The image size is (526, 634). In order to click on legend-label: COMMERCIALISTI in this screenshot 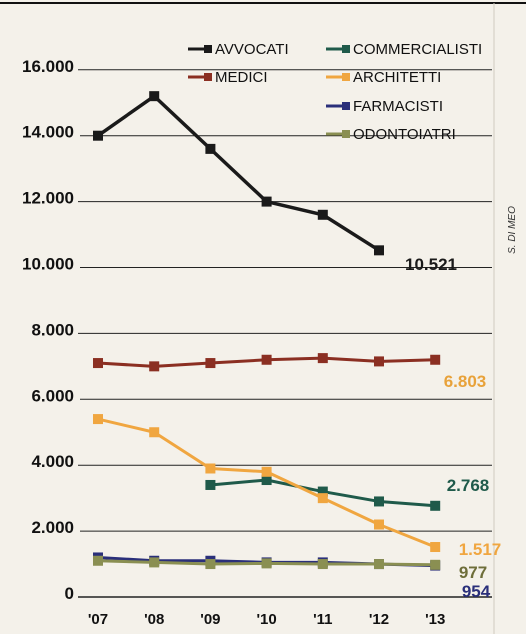, I will do `click(417, 49)`.